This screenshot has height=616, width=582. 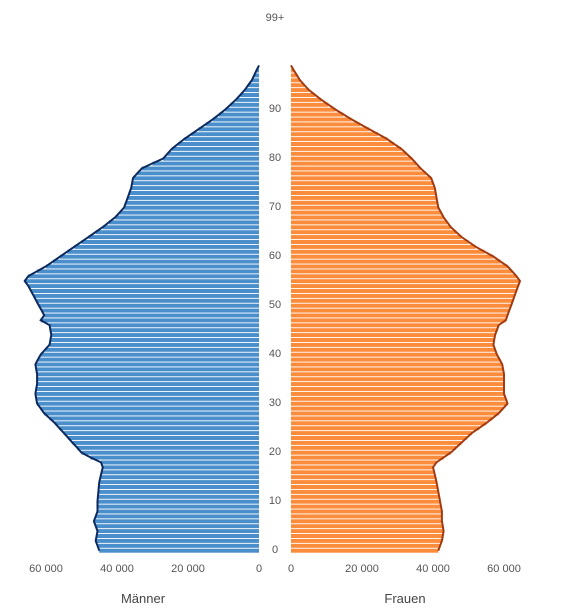 What do you see at coordinates (275, 354) in the screenshot?
I see `age-tick-label-40: 40` at bounding box center [275, 354].